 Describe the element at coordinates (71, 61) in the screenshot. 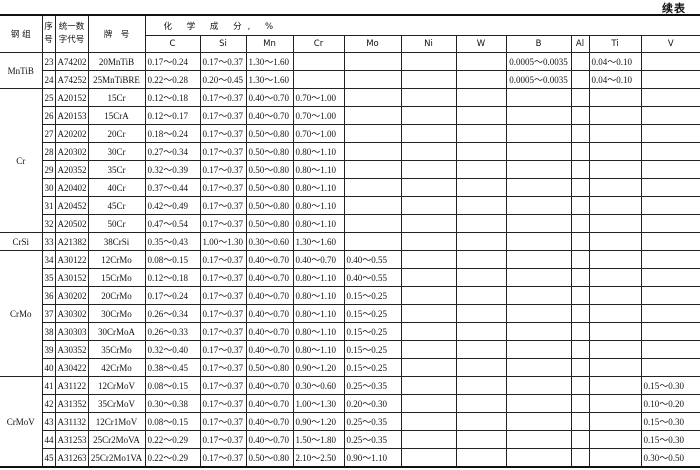

I see `code-cell: A74202` at that location.